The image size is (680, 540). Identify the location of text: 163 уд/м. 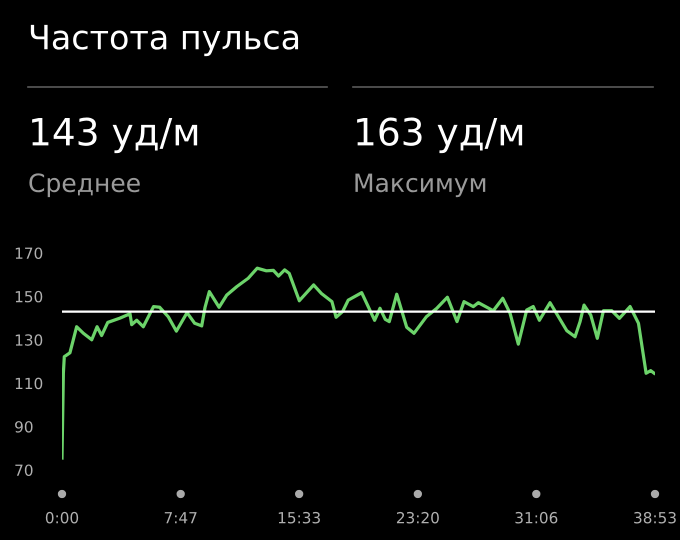
(439, 136).